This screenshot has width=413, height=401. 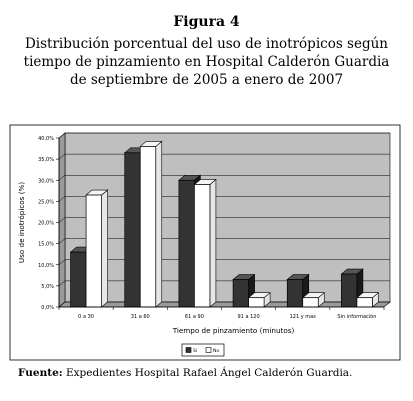 I want to click on y-tick-label: 5,0%, so click(x=47, y=287).